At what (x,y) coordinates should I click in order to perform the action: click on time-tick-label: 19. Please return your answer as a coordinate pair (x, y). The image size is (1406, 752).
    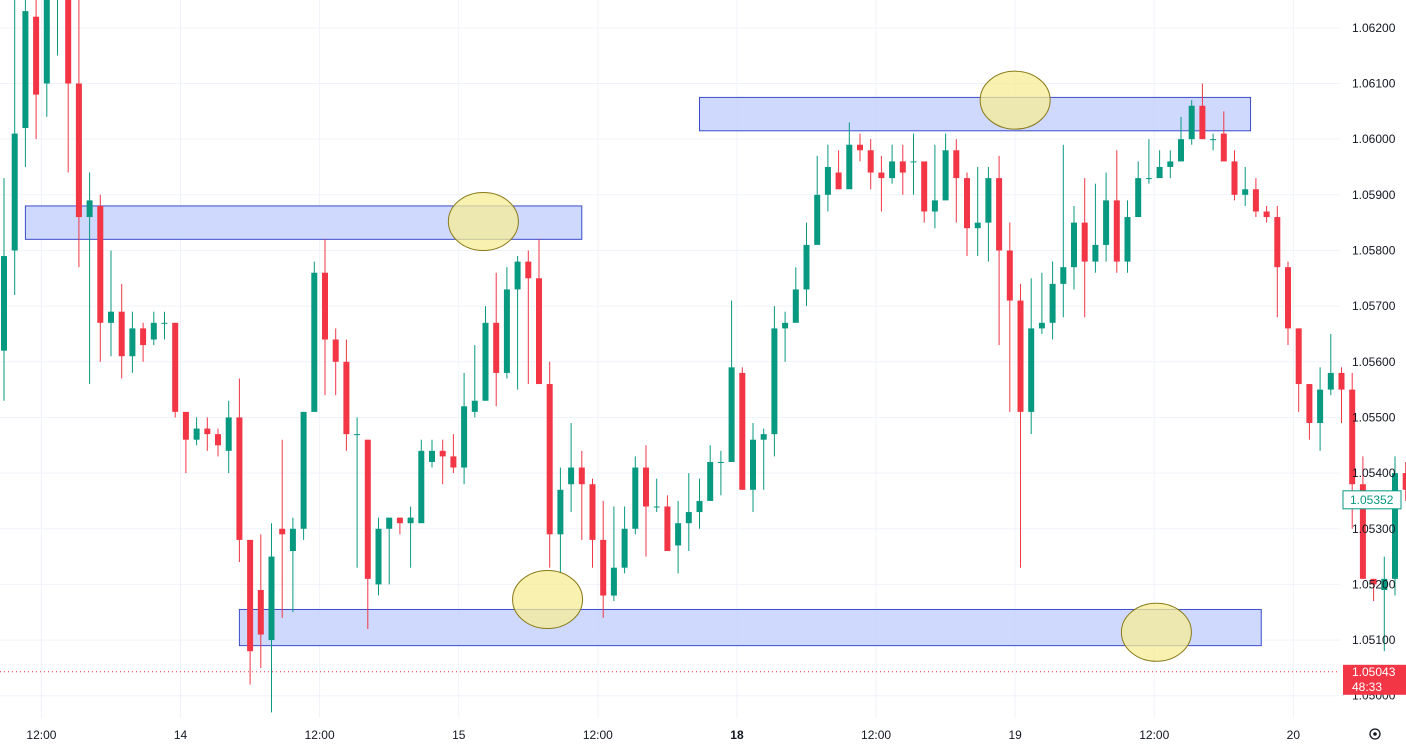
    Looking at the image, I should click on (1015, 735).